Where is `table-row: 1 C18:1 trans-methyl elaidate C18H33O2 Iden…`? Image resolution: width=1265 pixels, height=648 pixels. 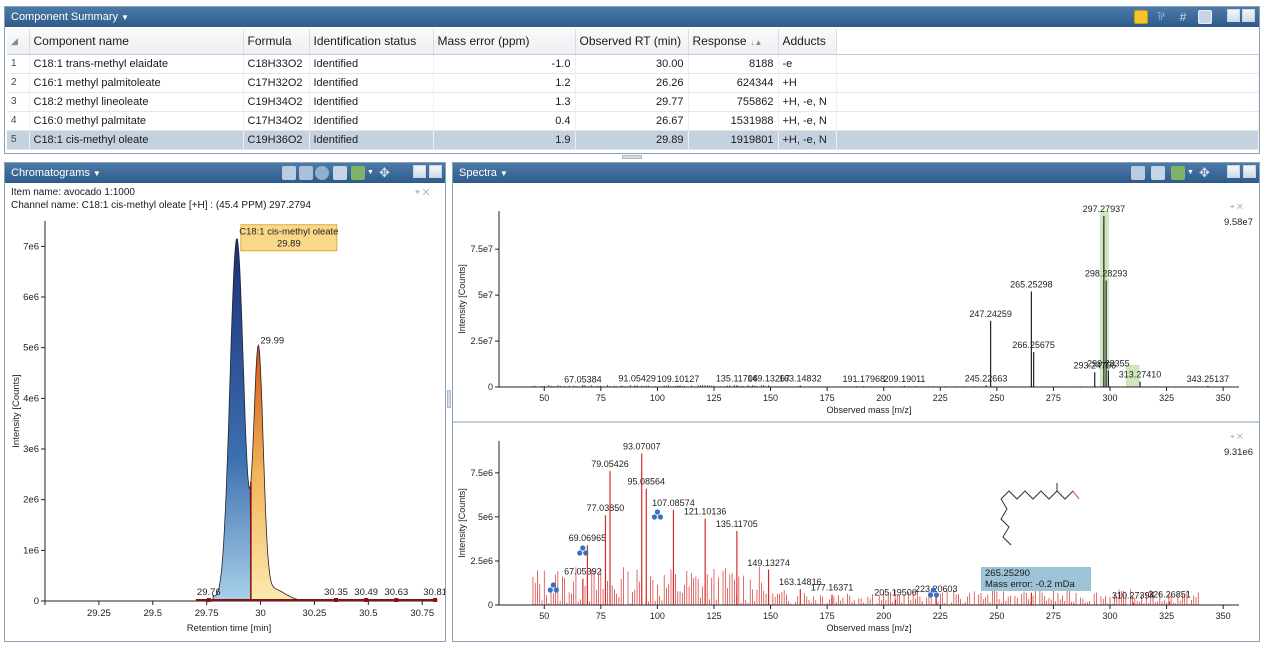
table-row: 1 C18:1 trans-methyl elaidate C18H33O2 Iden… is located at coordinates (633, 64).